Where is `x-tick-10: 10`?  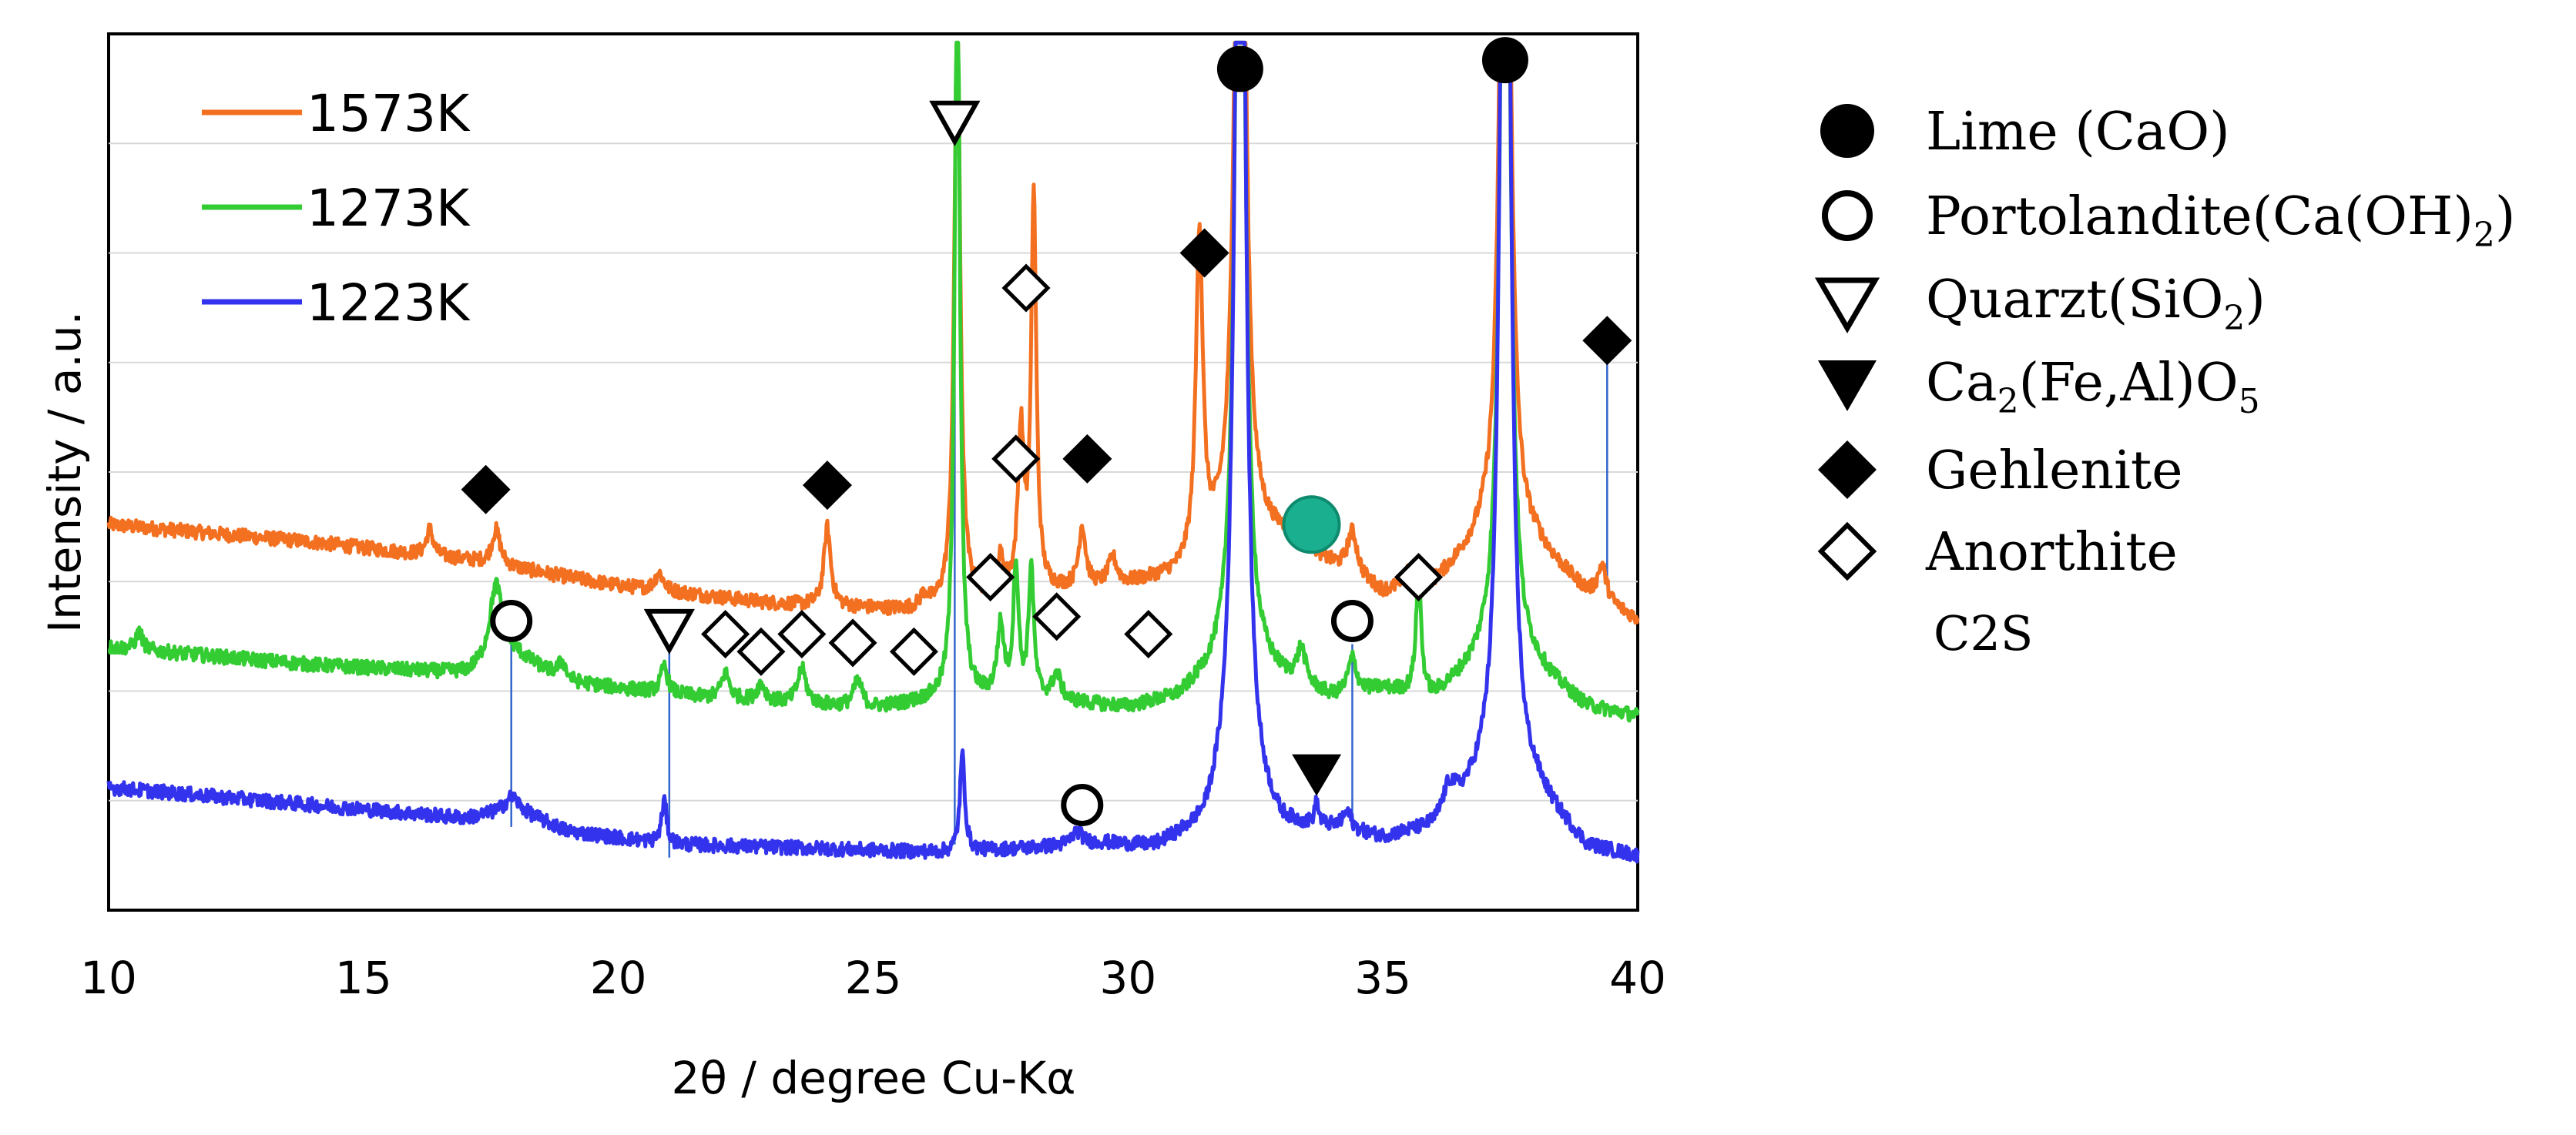
x-tick-10: 10 is located at coordinates (108, 978).